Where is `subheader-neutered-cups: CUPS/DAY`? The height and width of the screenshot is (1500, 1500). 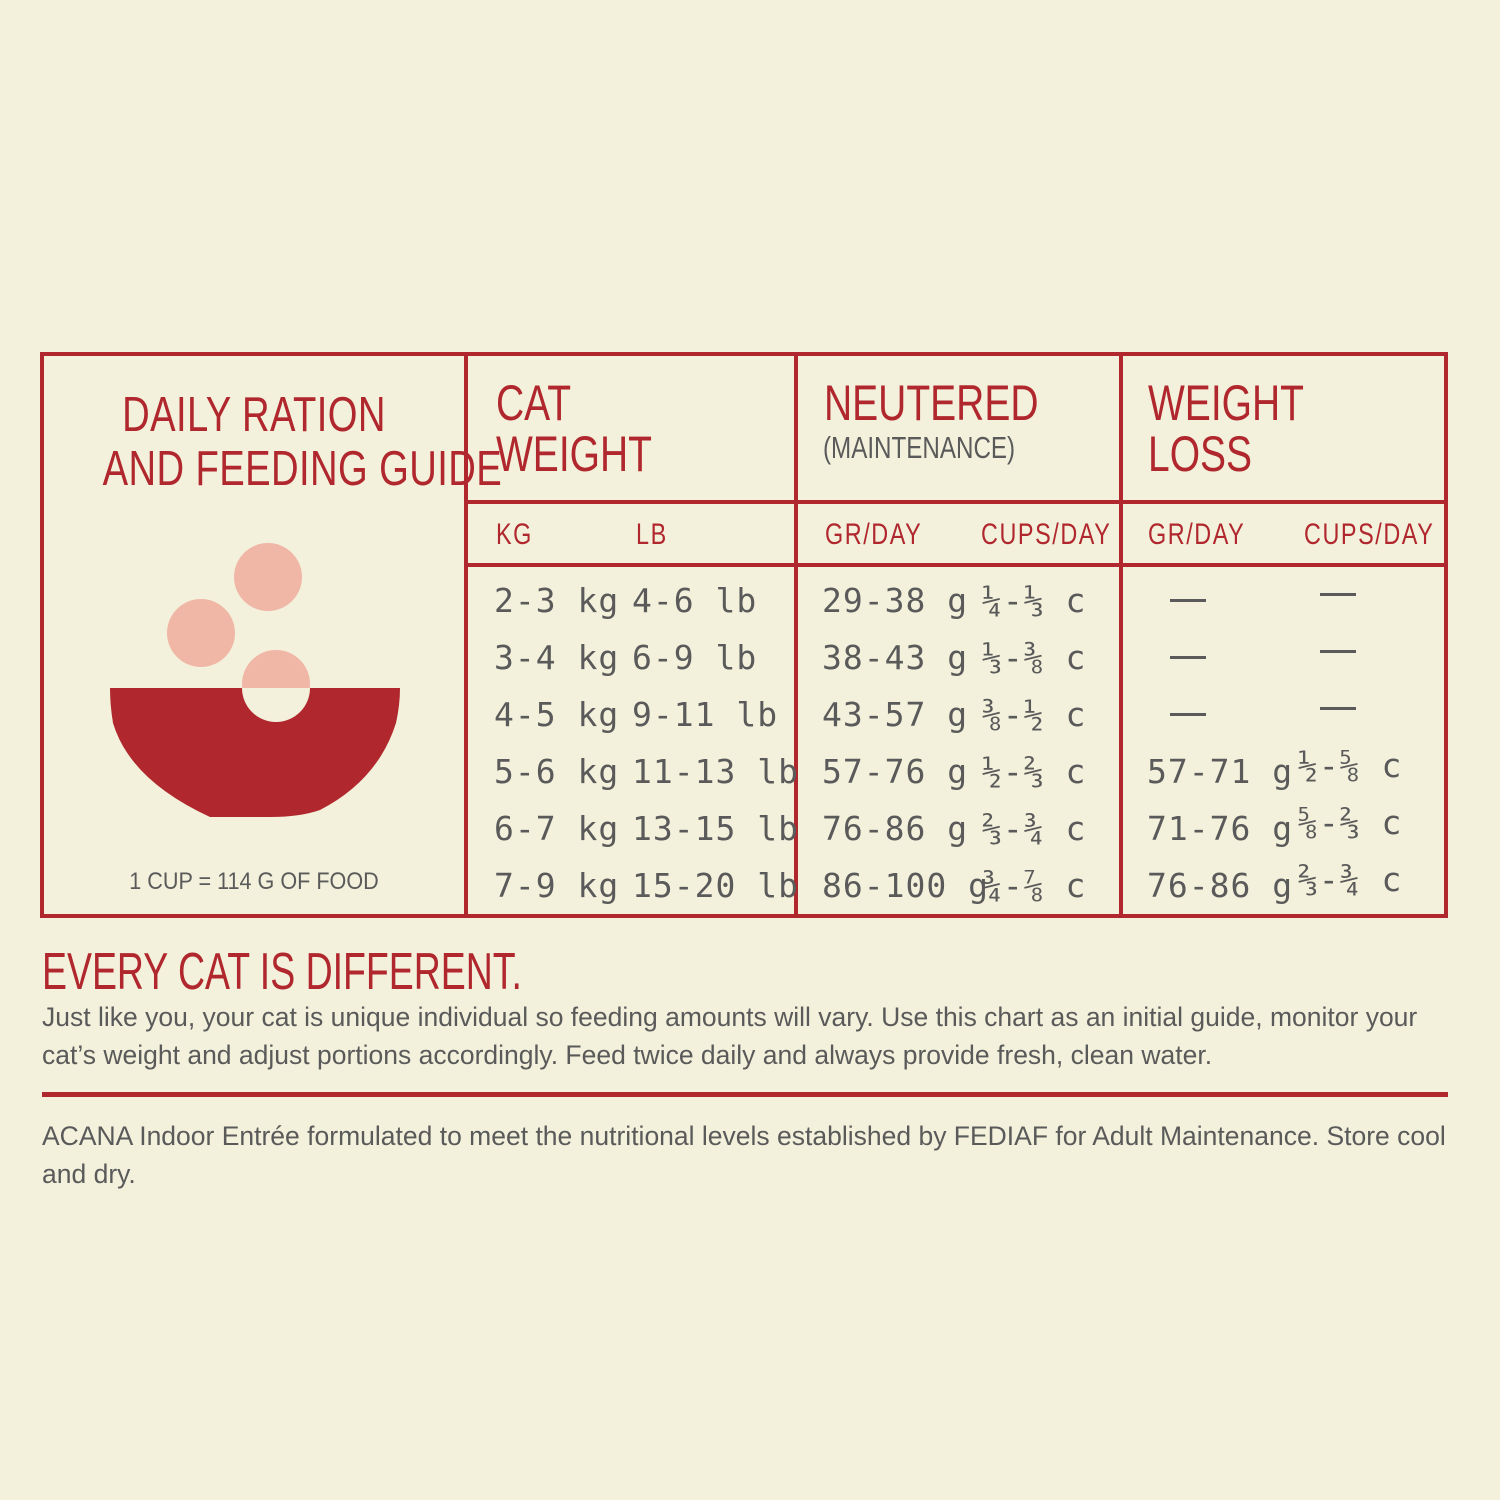
subheader-neutered-cups: CUPS/DAY is located at coordinates (1046, 534).